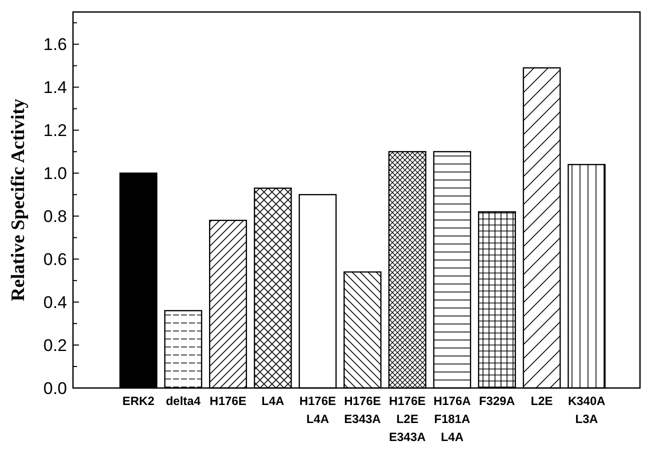  What do you see at coordinates (497, 401) in the screenshot?
I see `x-tick-label: F329A` at bounding box center [497, 401].